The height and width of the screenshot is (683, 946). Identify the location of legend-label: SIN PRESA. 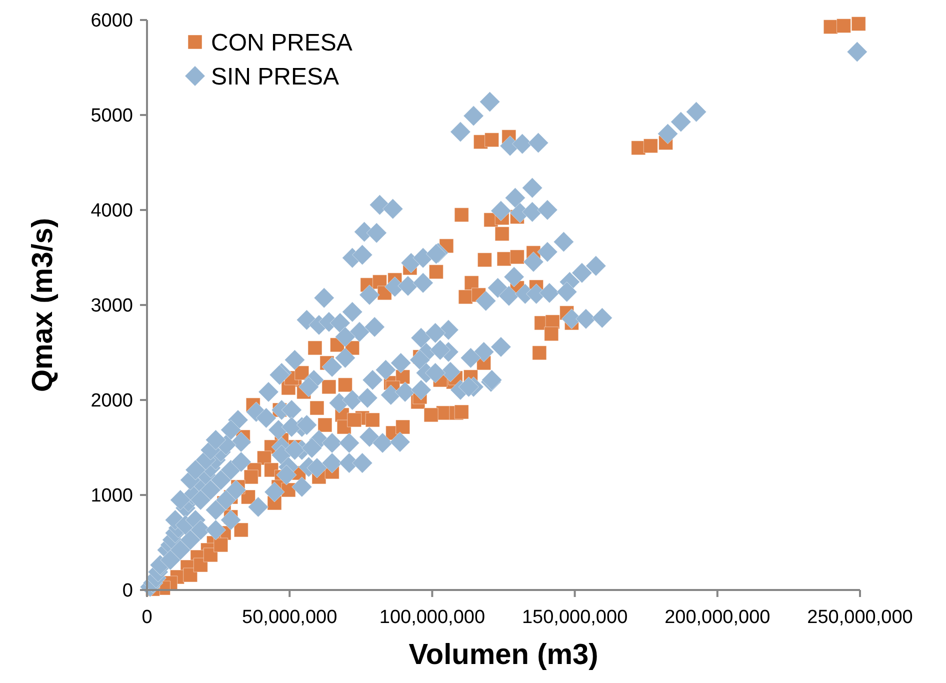
(275, 76).